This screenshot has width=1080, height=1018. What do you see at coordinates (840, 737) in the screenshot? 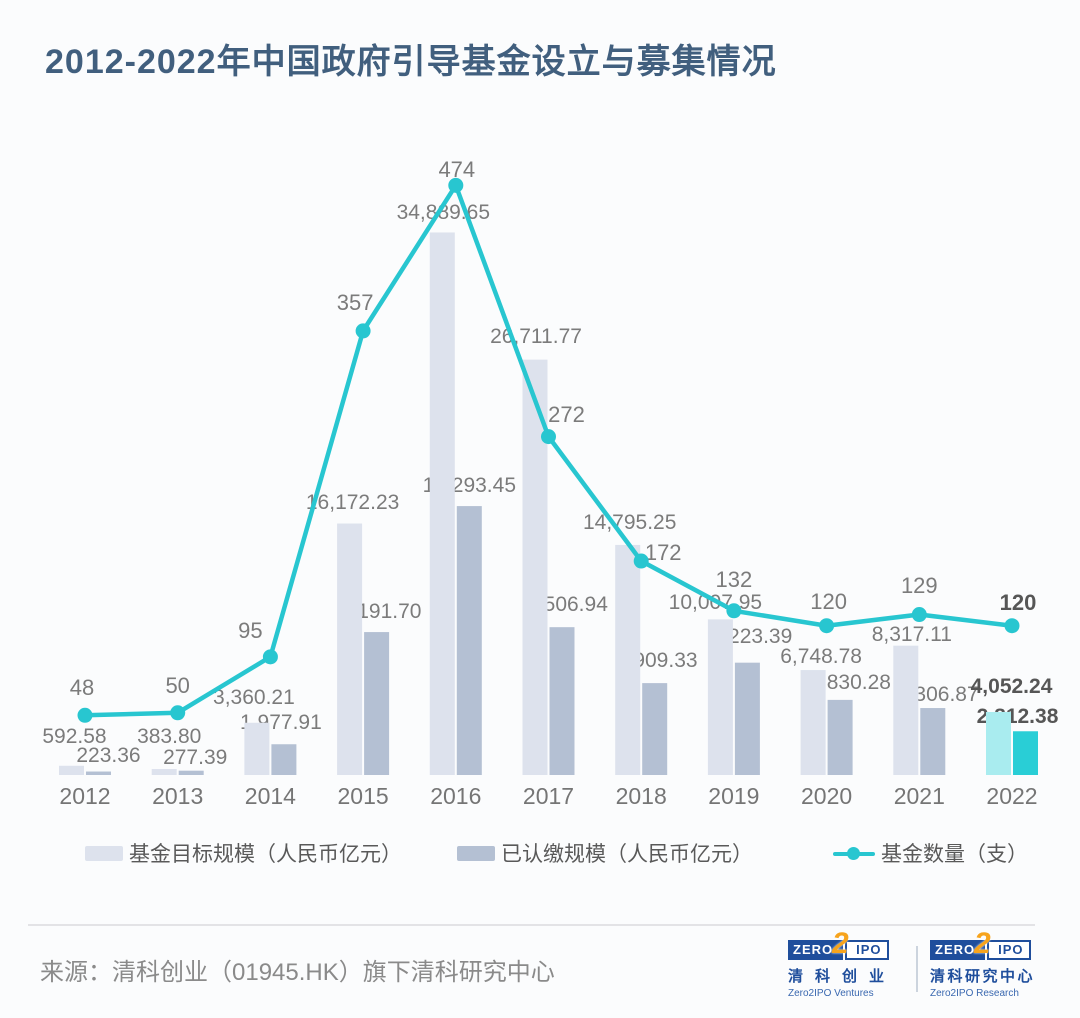
I see `bar-paid-2020` at bounding box center [840, 737].